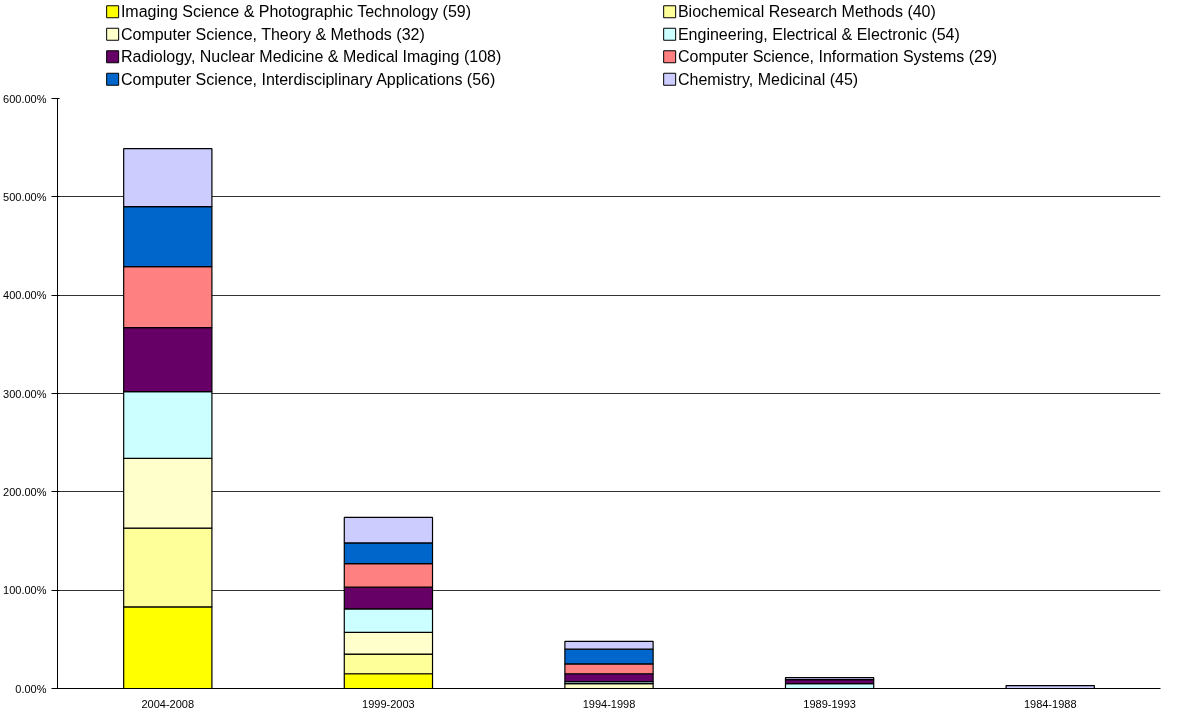 This screenshot has height=722, width=1179. I want to click on legend-label: Biochemical Research Methods (40), so click(806, 12).